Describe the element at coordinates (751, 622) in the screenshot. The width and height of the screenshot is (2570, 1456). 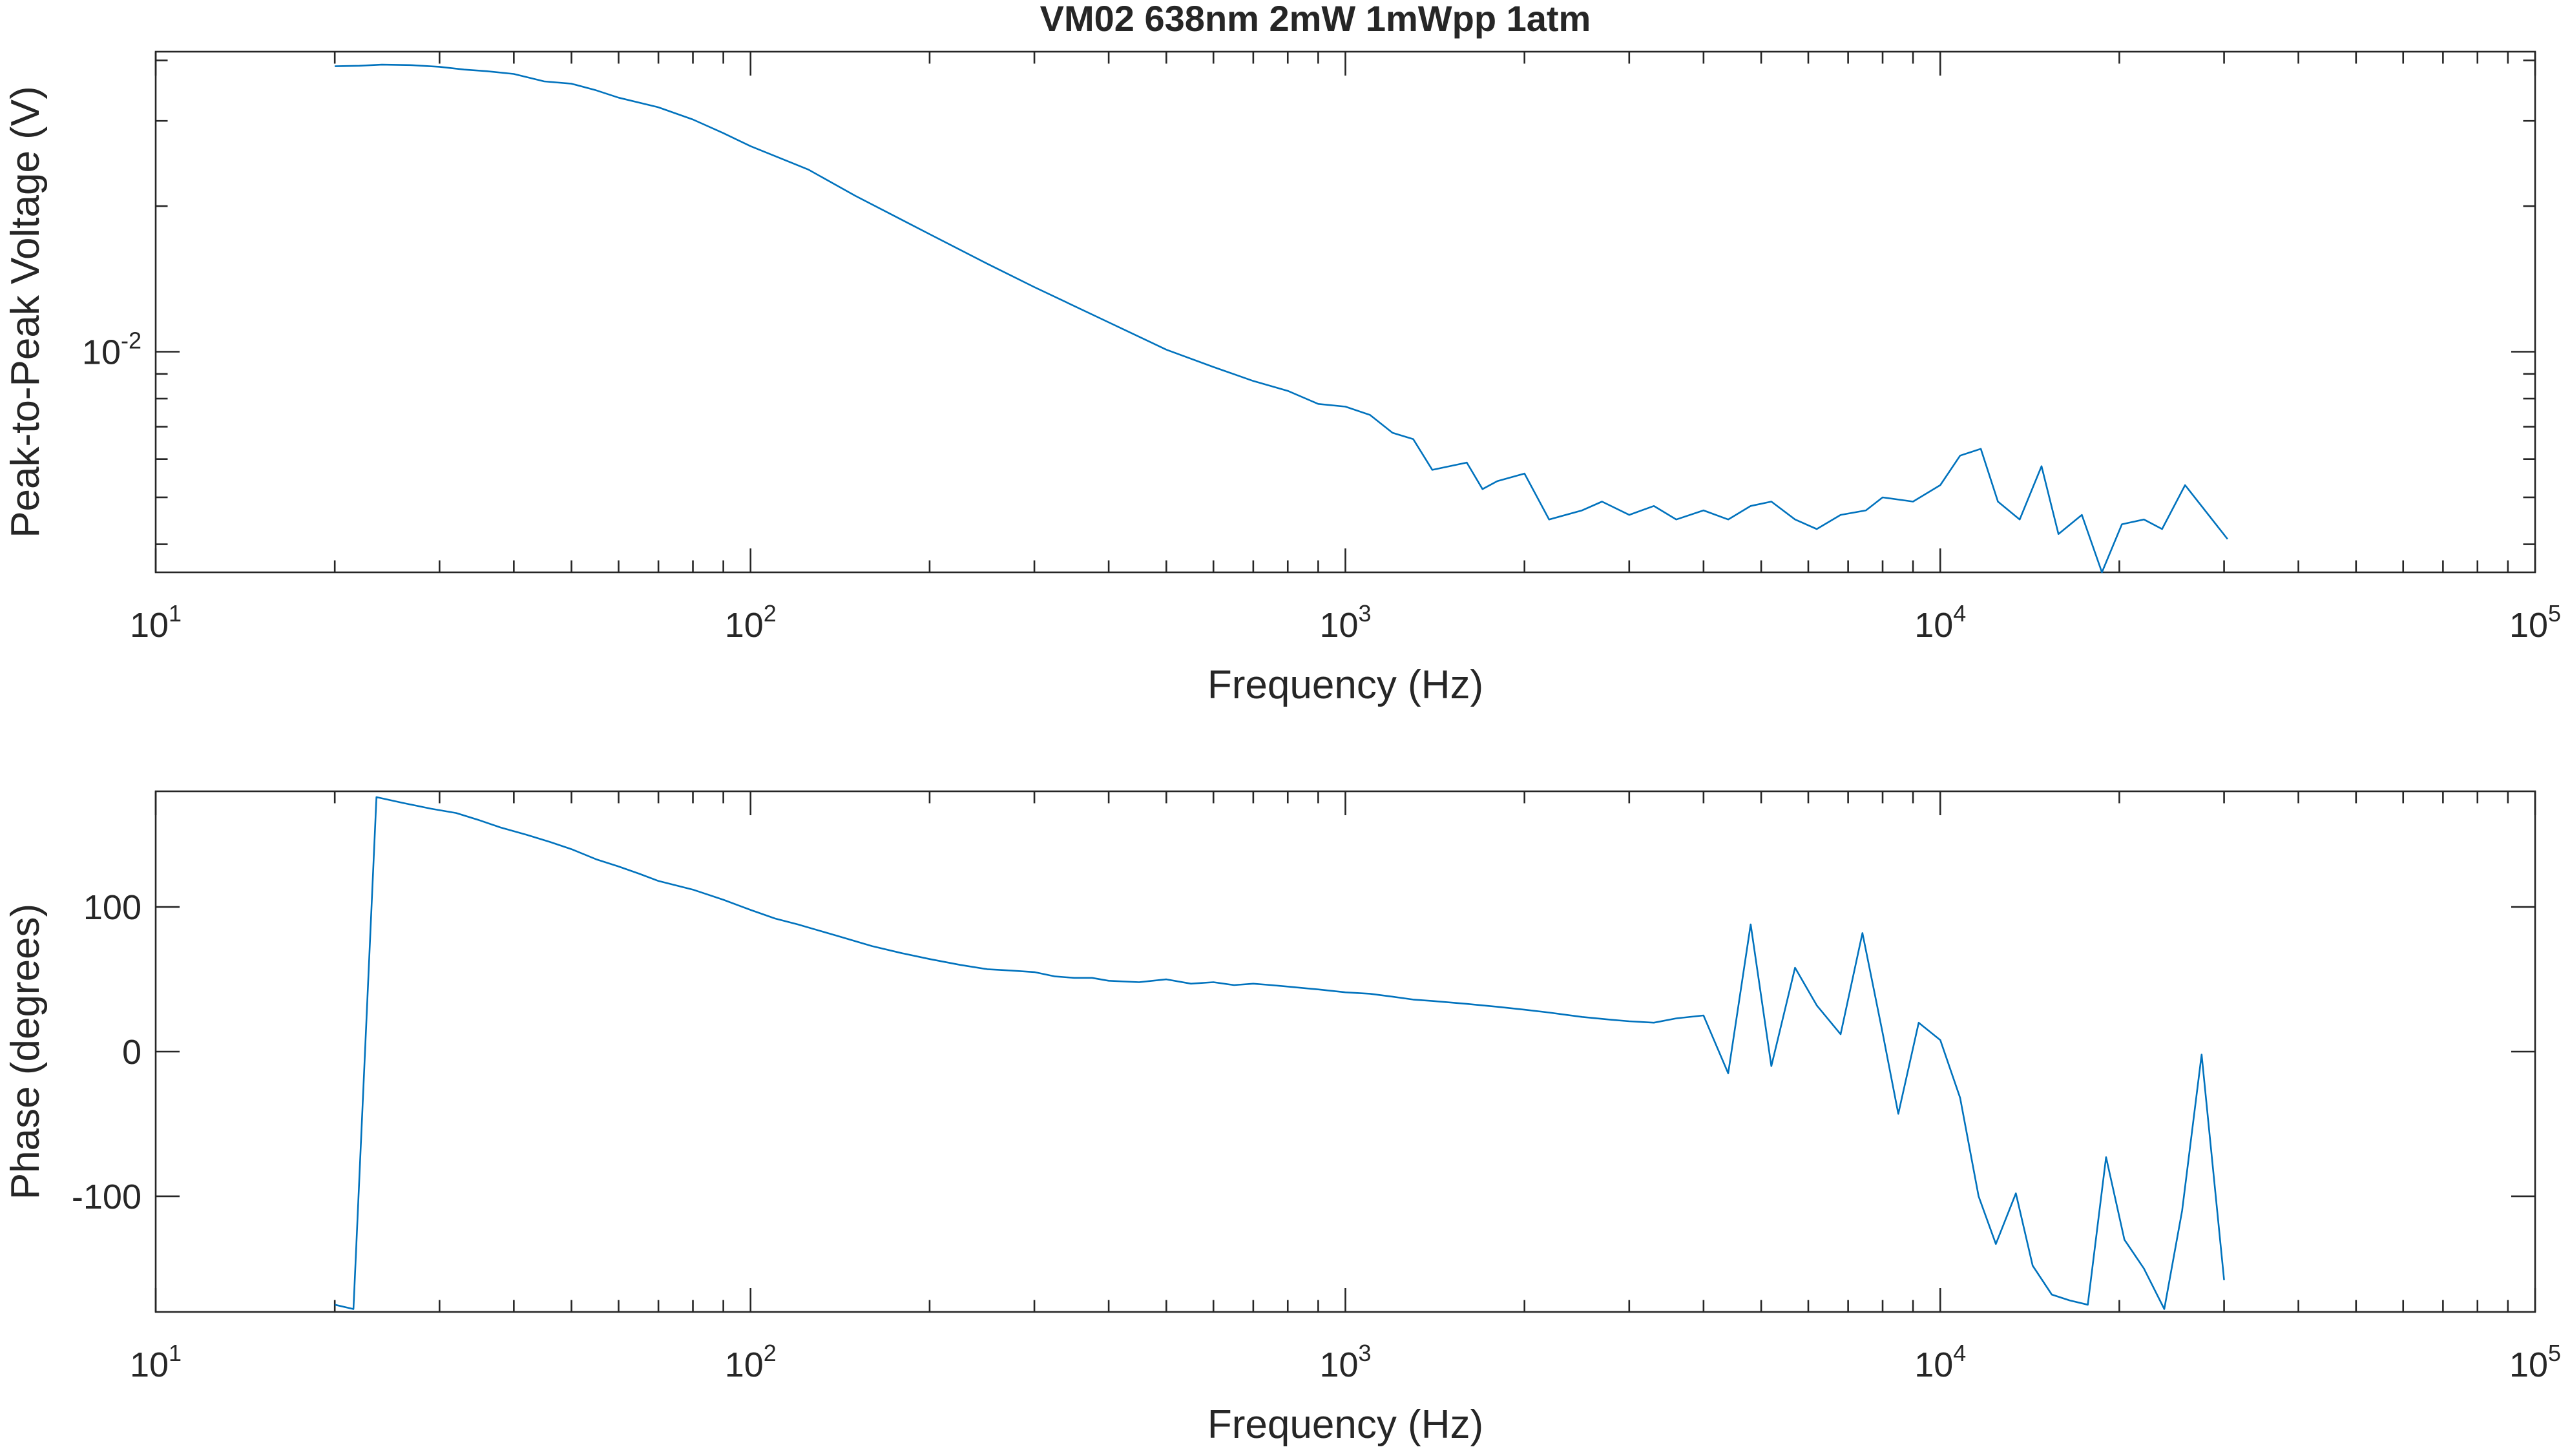
I see `voltage-x-tick-label: 10²` at that location.